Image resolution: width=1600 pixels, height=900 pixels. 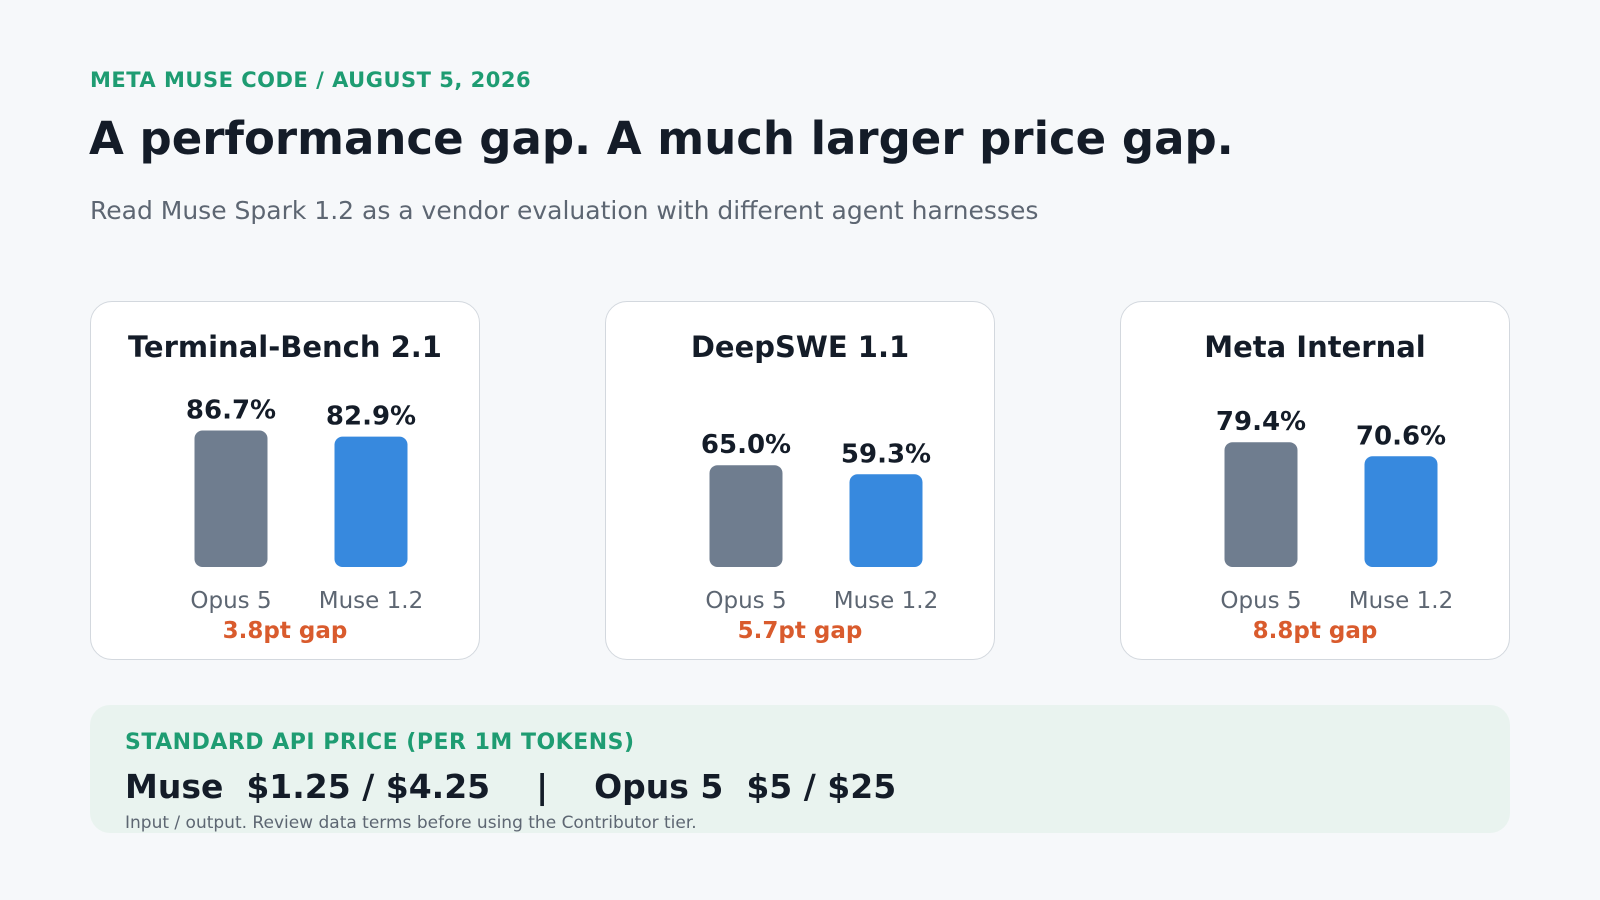 What do you see at coordinates (380, 742) in the screenshot?
I see `pricing-heading: STANDARD API PRICE (PER 1M TOKENS)` at bounding box center [380, 742].